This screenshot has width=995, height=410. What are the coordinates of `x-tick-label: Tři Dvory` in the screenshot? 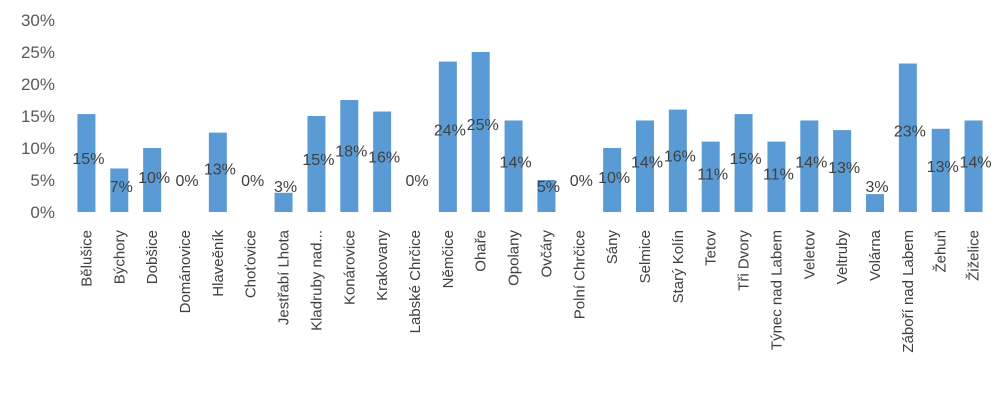 It's located at (744, 260).